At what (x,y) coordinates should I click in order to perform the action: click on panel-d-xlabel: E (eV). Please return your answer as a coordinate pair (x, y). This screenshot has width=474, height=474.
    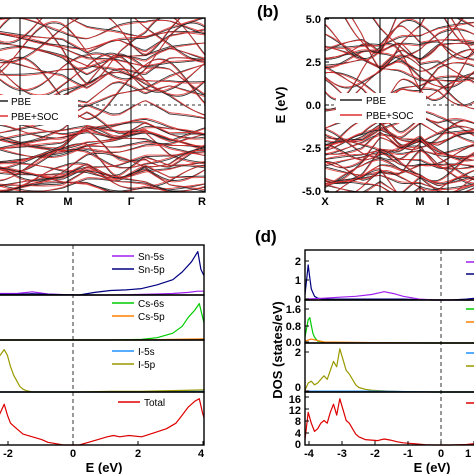
    Looking at the image, I should click on (432, 467).